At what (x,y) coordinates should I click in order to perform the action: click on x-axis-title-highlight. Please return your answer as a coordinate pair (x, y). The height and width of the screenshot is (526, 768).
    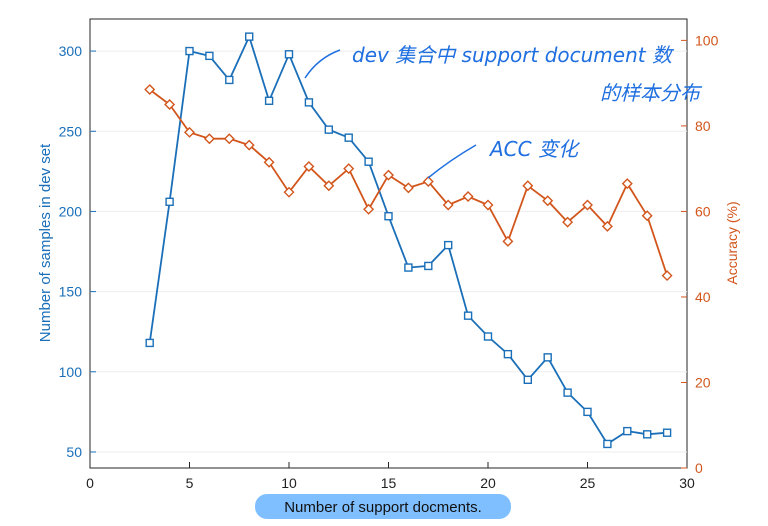
    Looking at the image, I should click on (383, 506).